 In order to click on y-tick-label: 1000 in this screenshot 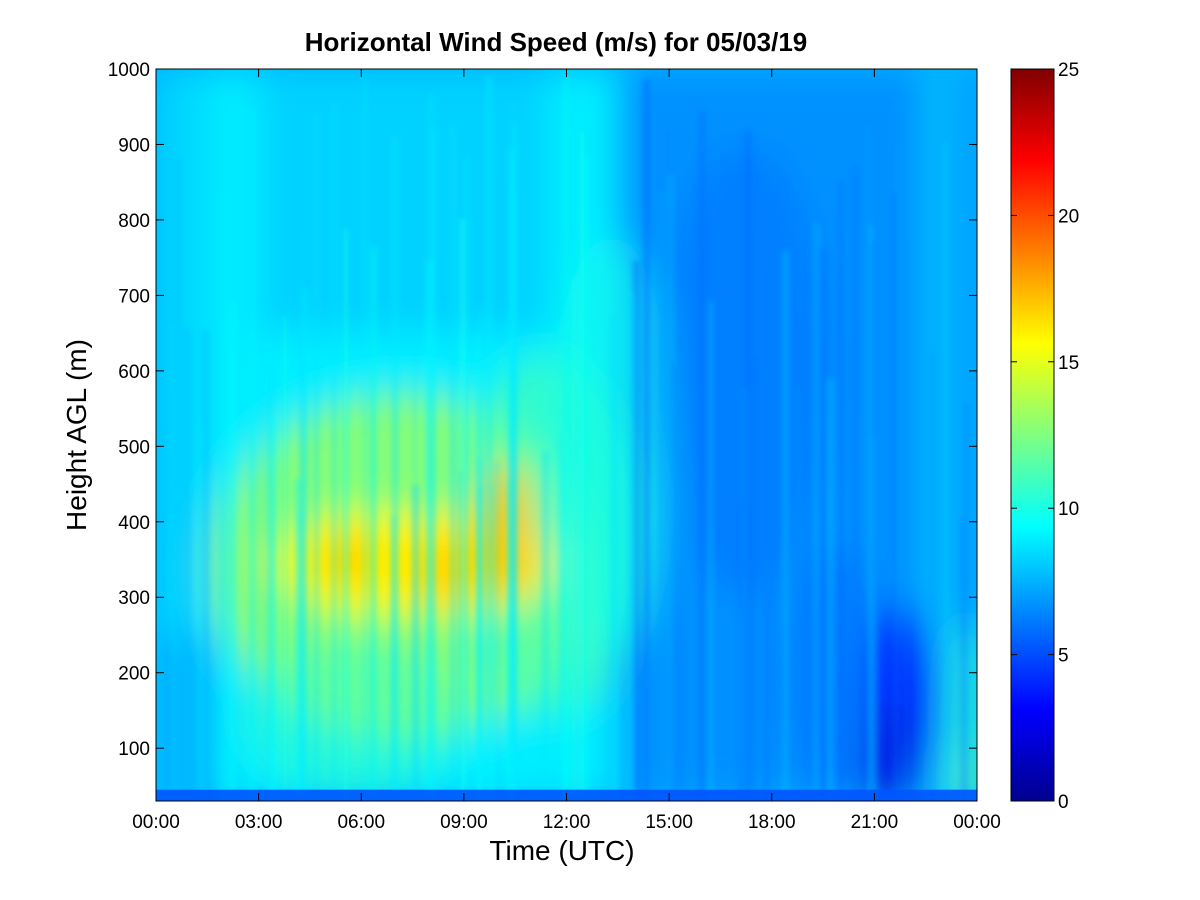, I will do `click(129, 70)`.